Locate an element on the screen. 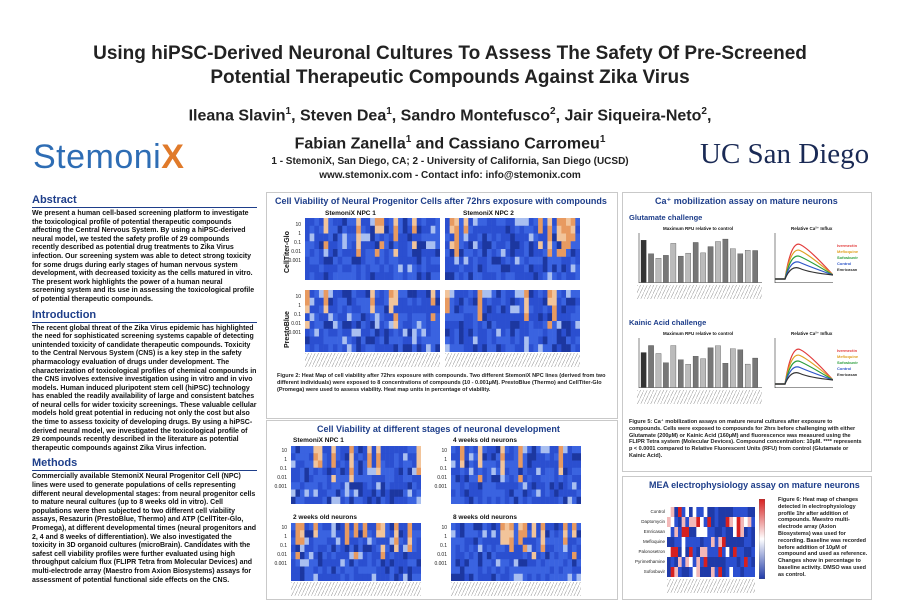 The image size is (900, 600). heatmap-2wk is located at coordinates (356, 552).